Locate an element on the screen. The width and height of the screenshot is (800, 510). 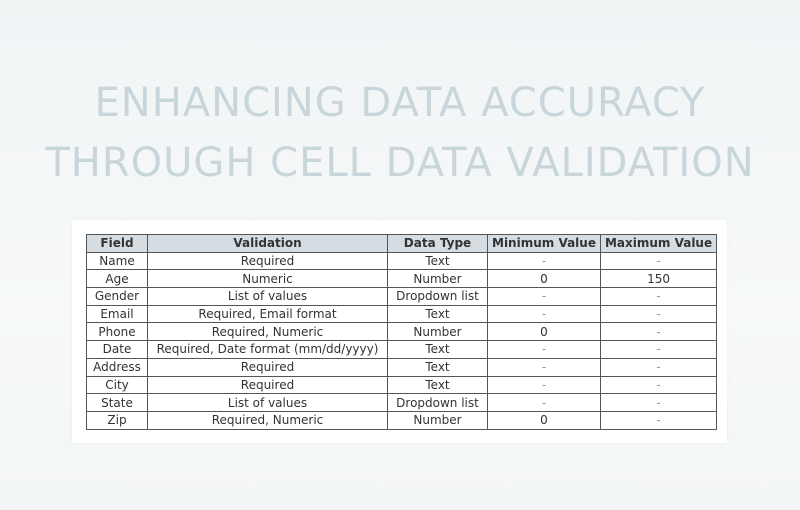
table-row: State List of values Dropdown list - - is located at coordinates (402, 402).